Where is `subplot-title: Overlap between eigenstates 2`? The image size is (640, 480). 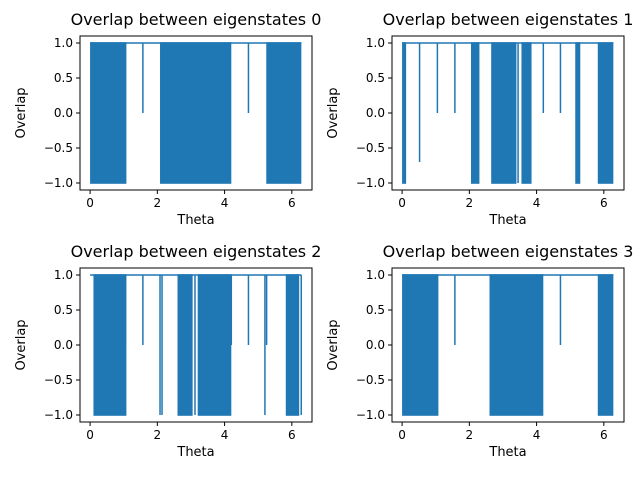 subplot-title: Overlap between eigenstates 2 is located at coordinates (196, 251).